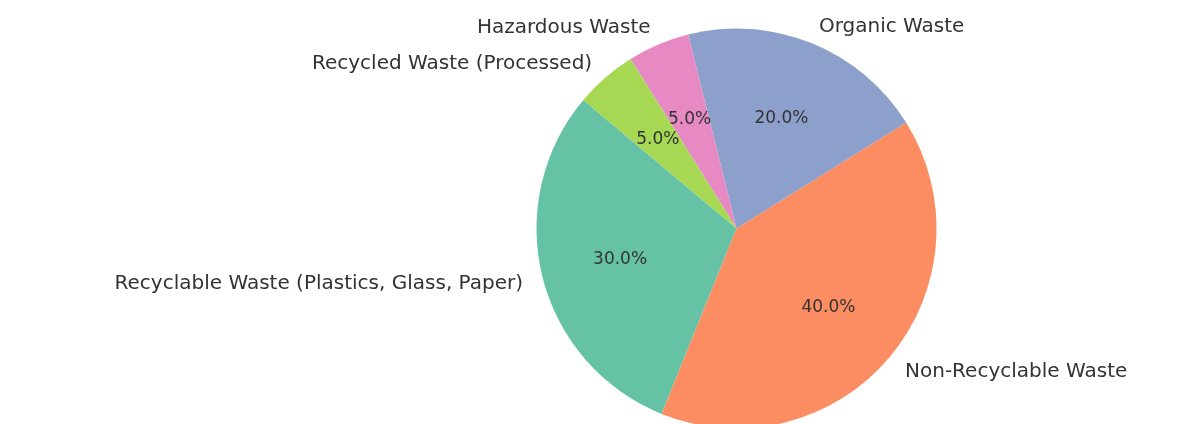  I want to click on slice-label: Organic Waste, so click(891, 24).